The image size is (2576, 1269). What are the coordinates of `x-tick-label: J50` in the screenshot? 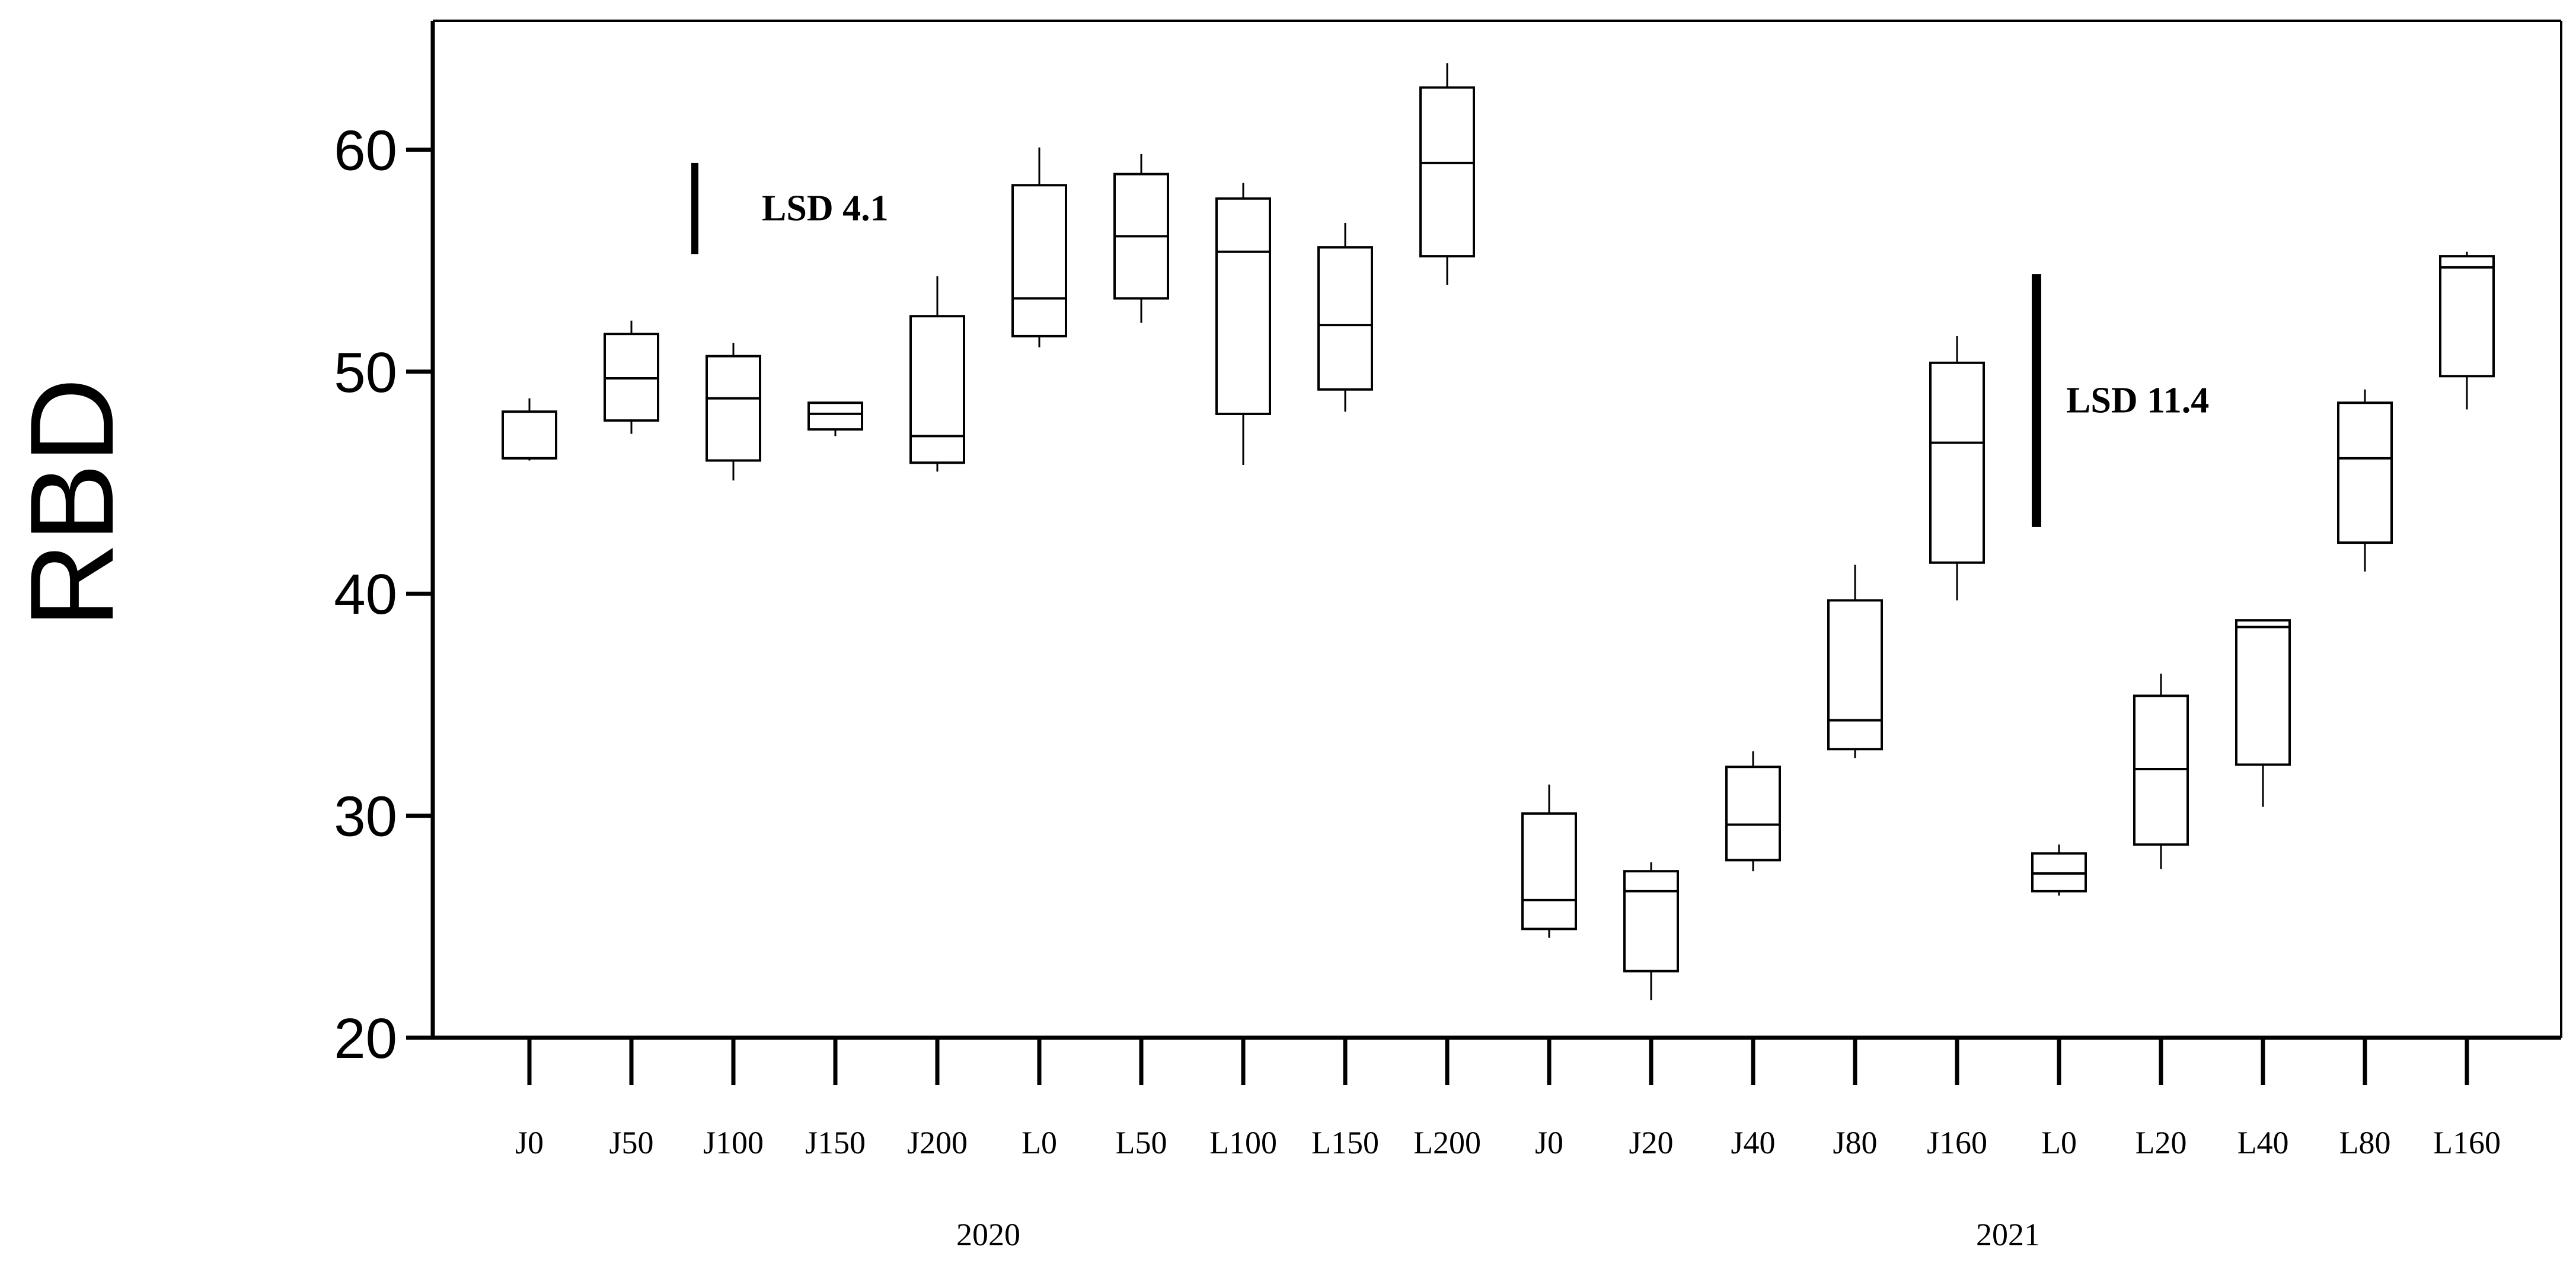 It's located at (631, 1142).